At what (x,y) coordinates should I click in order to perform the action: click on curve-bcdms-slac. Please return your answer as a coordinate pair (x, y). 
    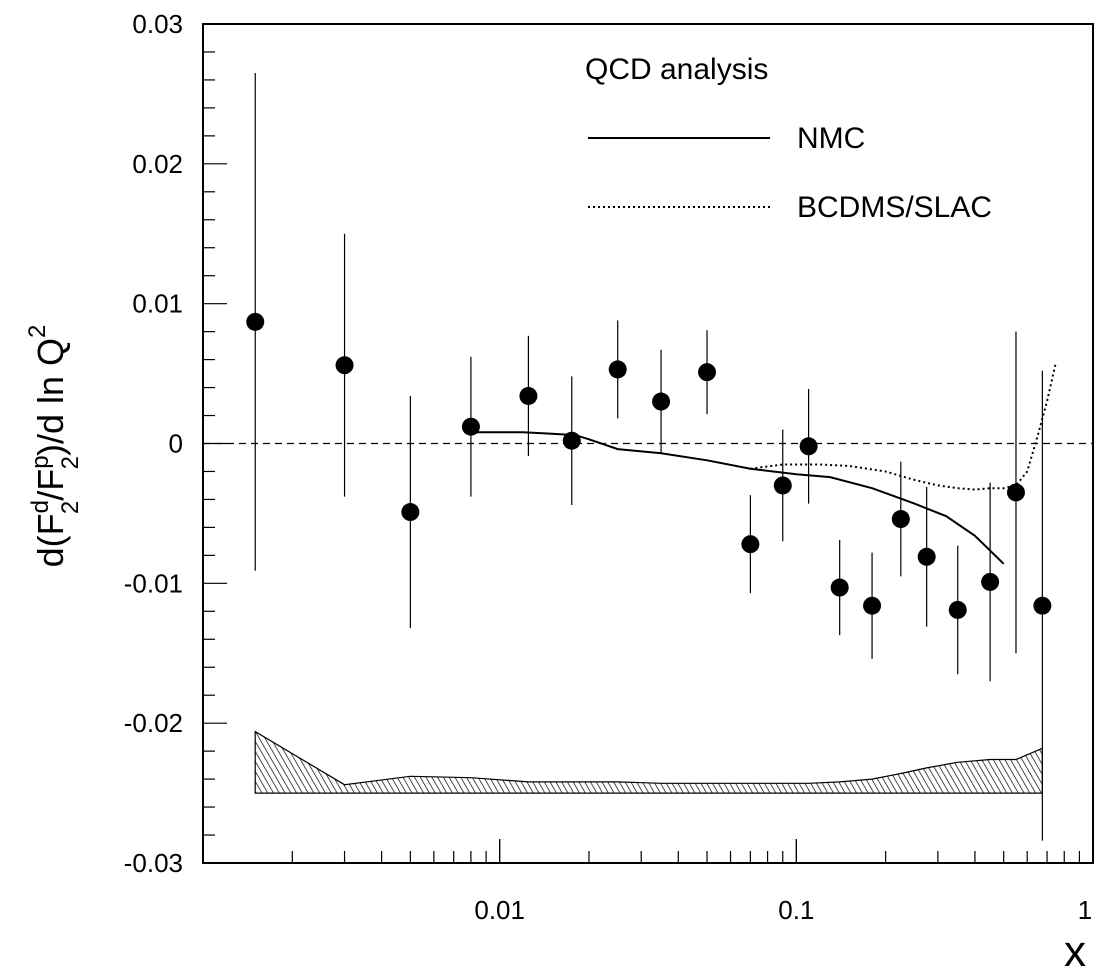
    Looking at the image, I should click on (903, 426).